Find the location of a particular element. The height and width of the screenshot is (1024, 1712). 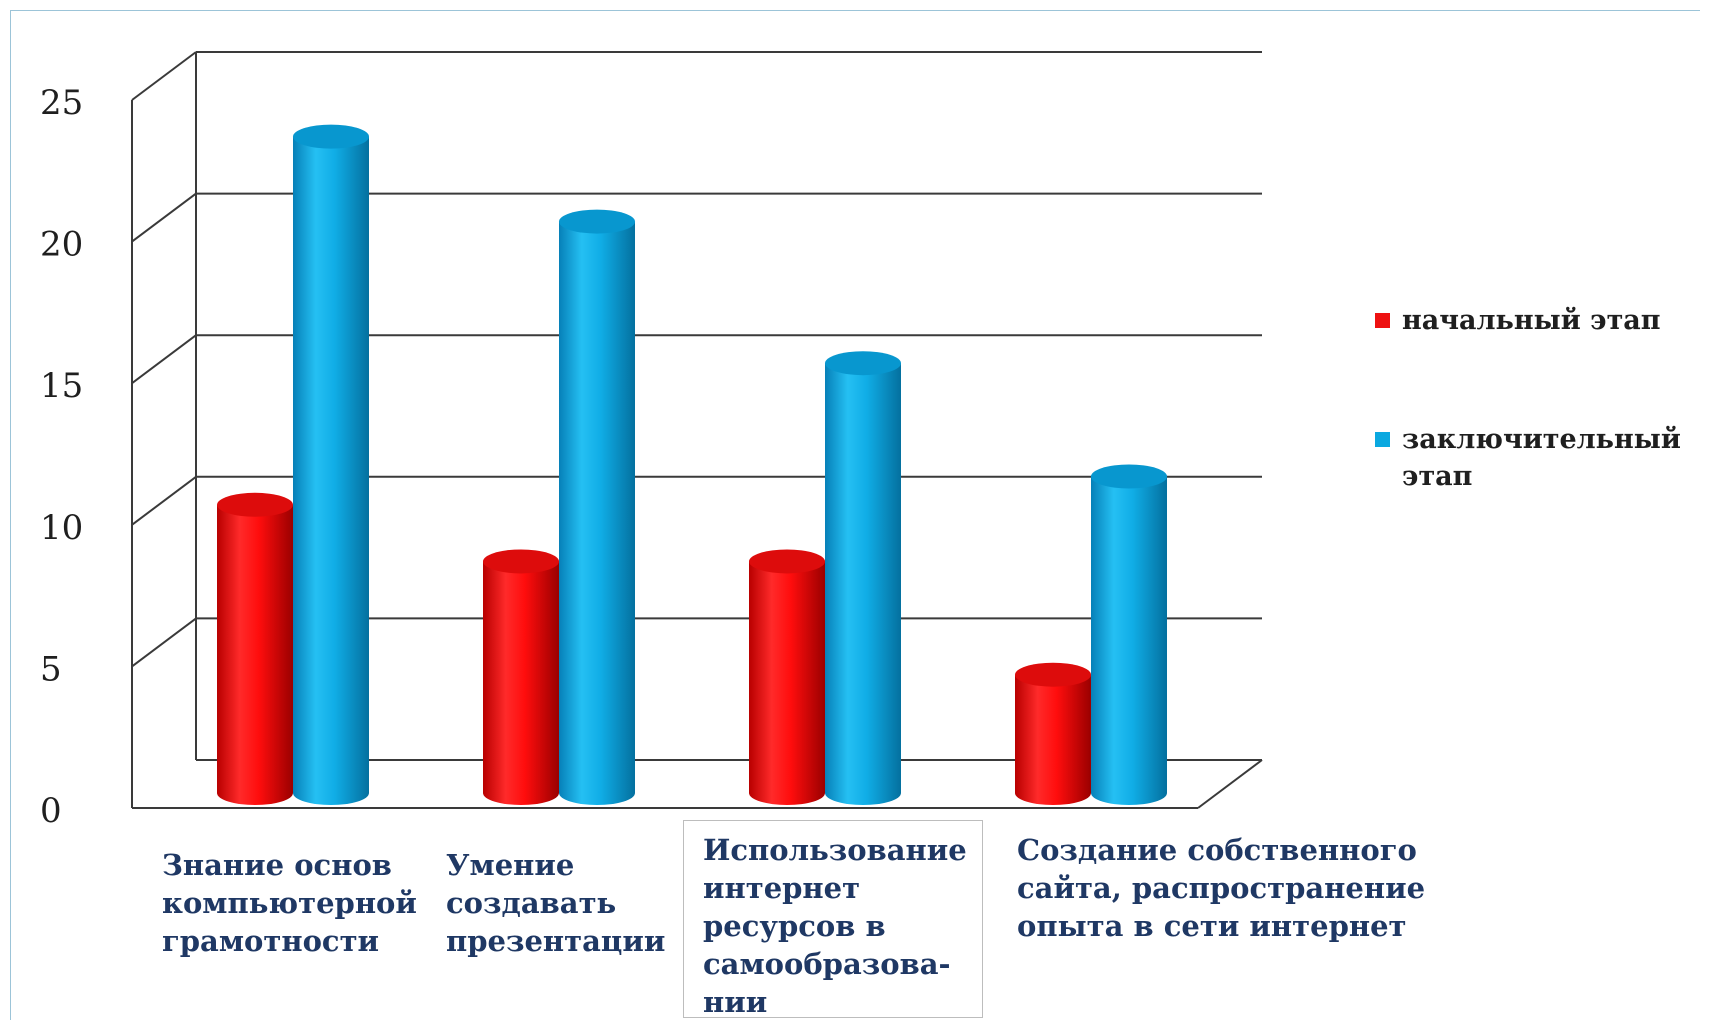

y-tick-label-25: 25 is located at coordinates (61, 103).